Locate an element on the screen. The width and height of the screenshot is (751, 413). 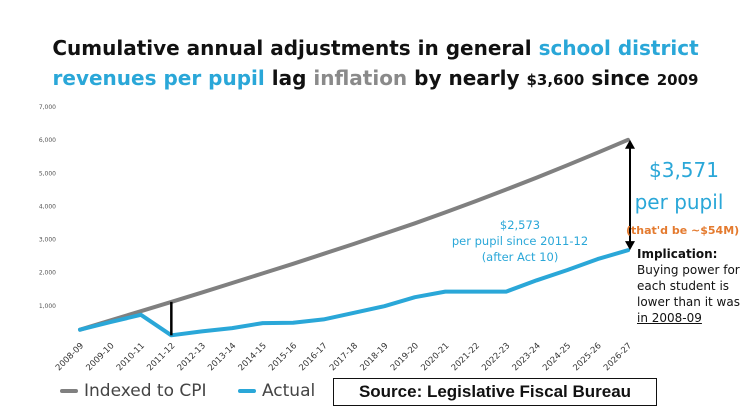
x-tick-label: 2020-21 is located at coordinates (435, 357).